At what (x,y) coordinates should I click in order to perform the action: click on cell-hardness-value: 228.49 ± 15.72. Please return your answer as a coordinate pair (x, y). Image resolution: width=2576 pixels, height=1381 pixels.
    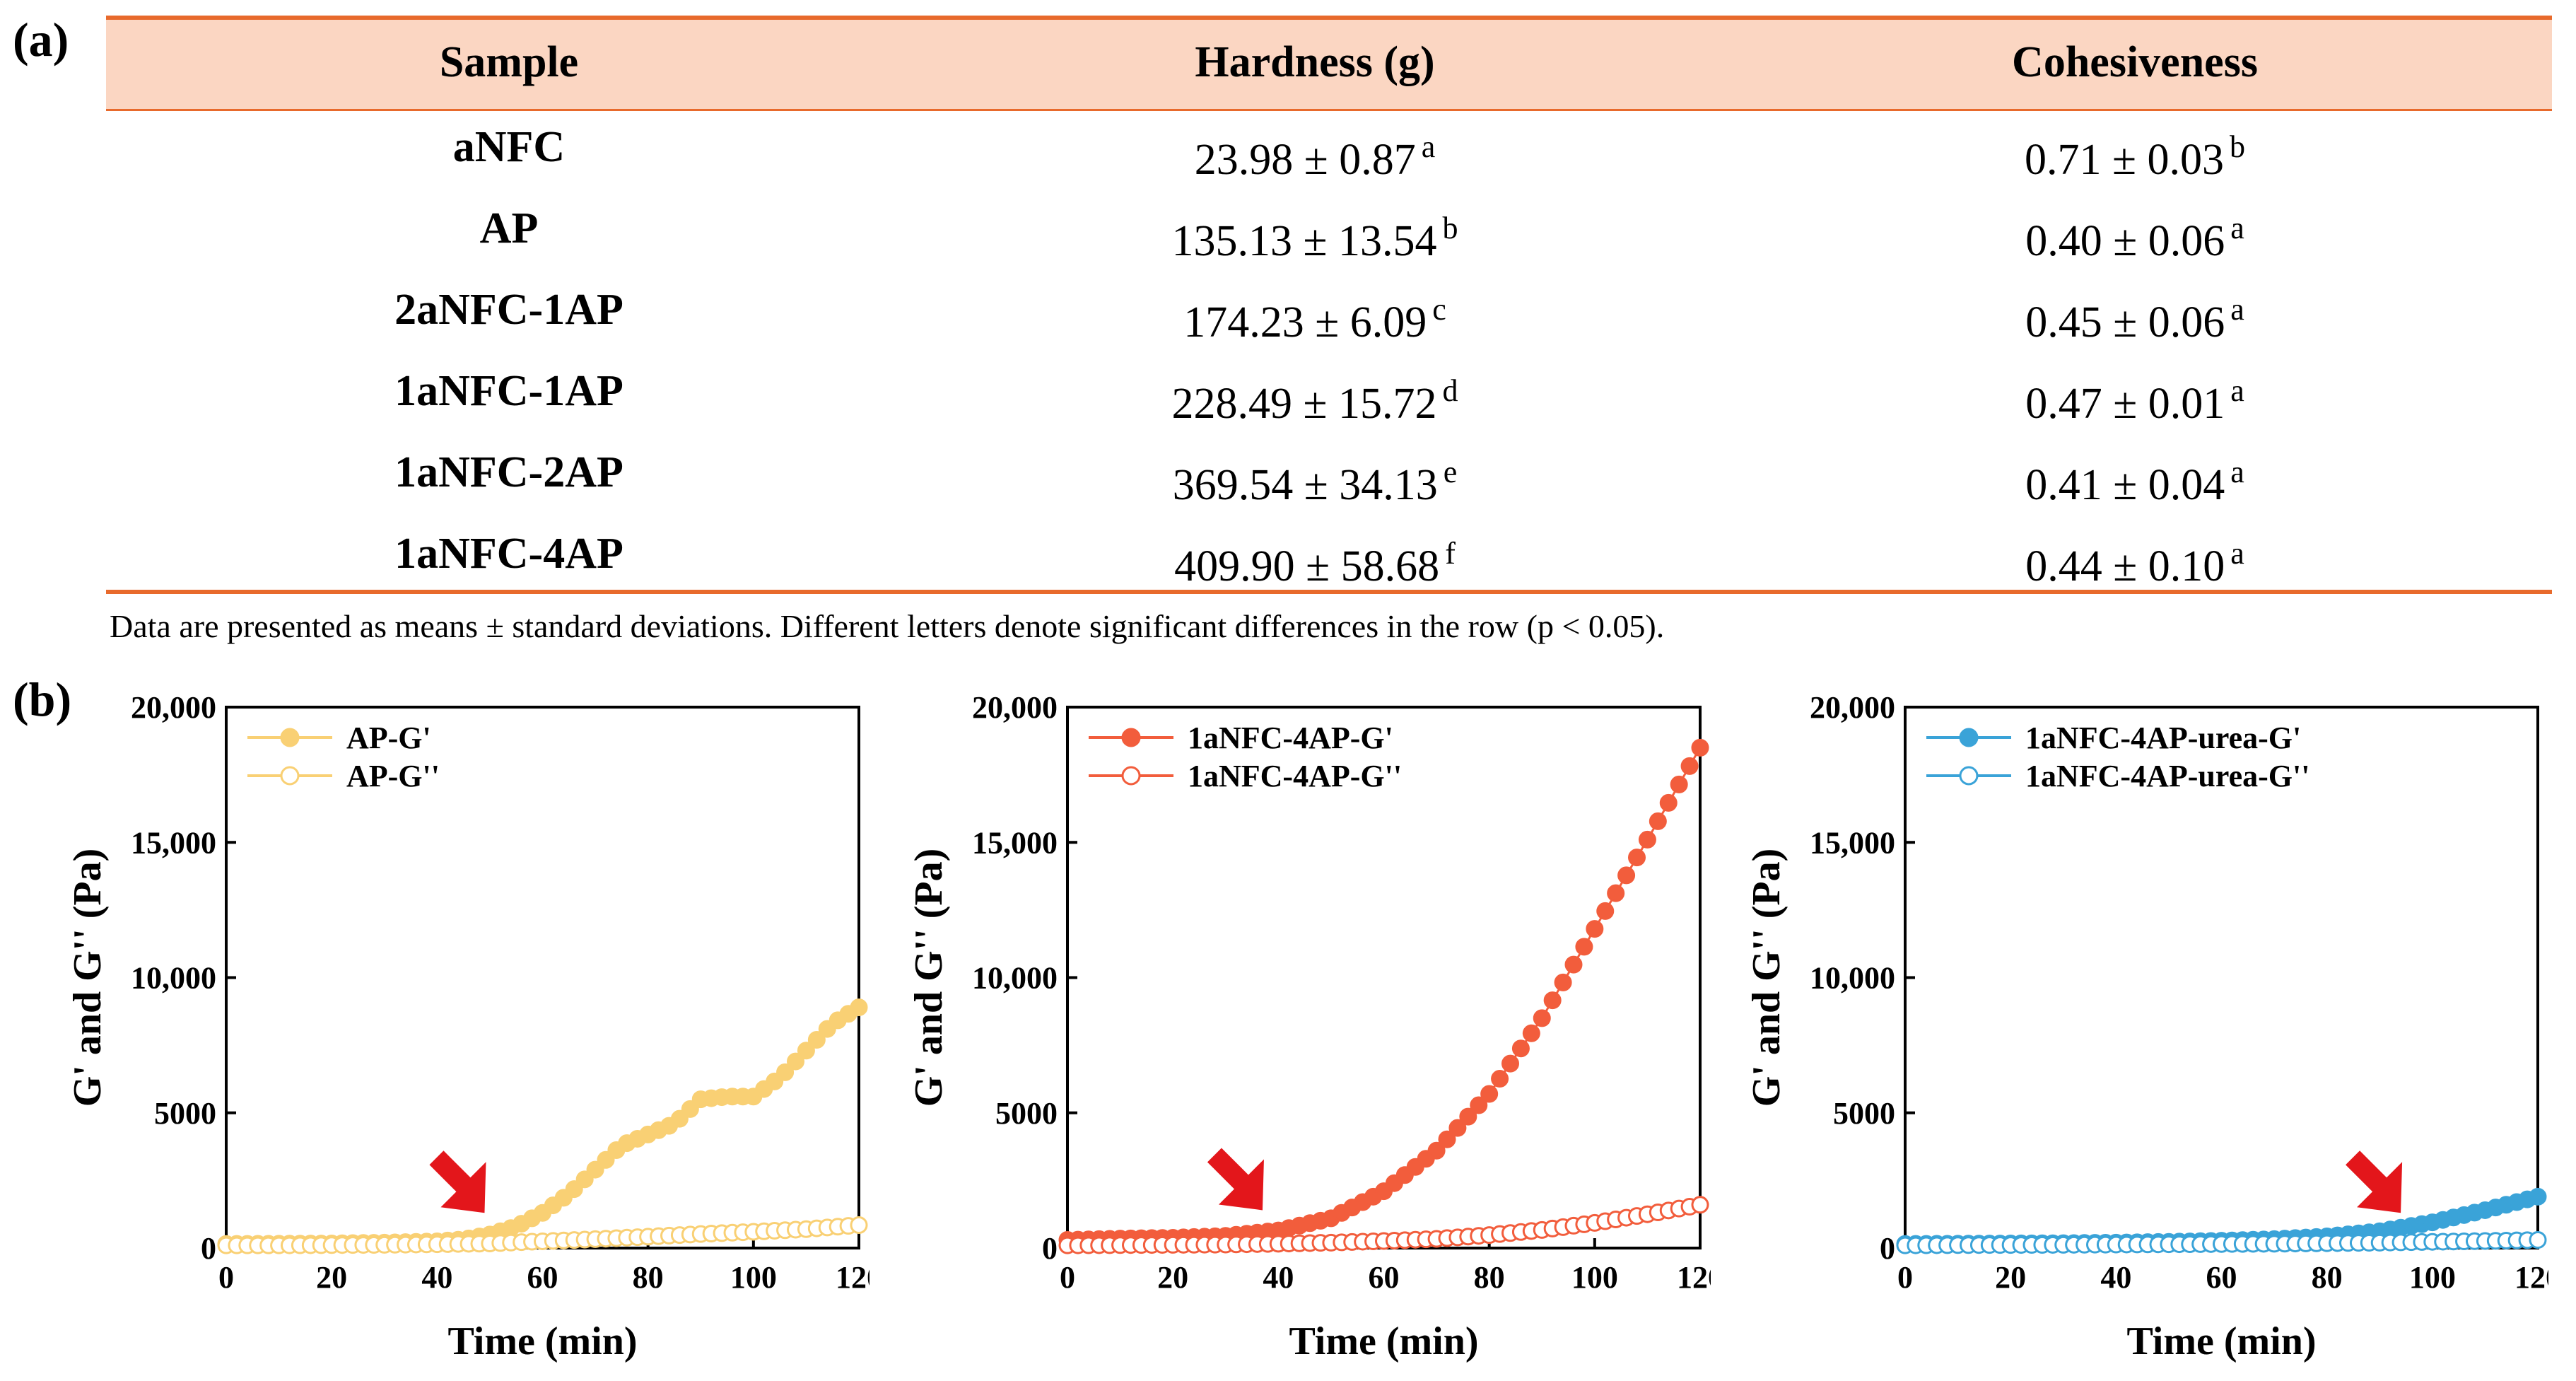
    Looking at the image, I should click on (1304, 404).